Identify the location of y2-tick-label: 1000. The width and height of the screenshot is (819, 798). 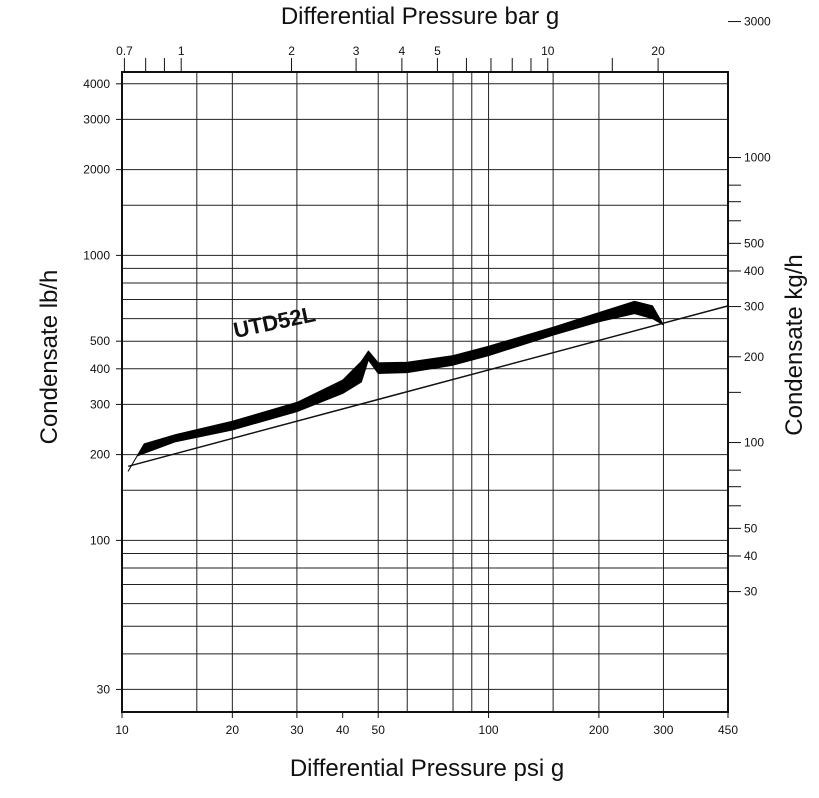
(757, 158).